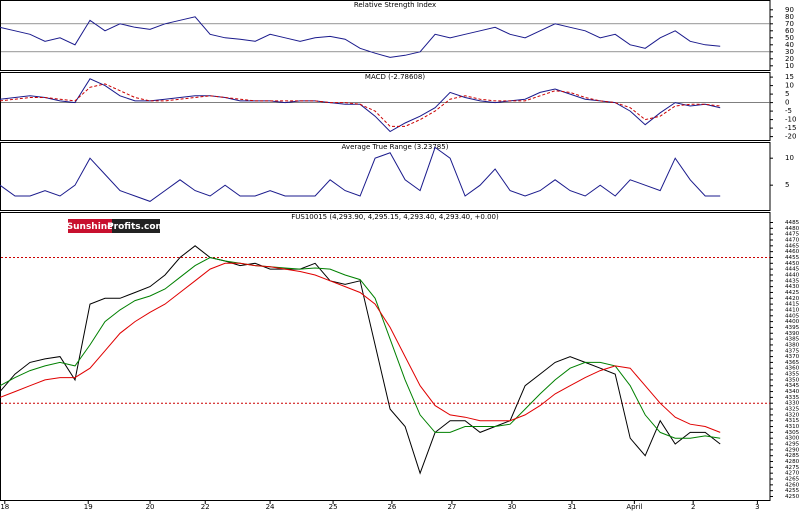 This screenshot has width=800, height=512. What do you see at coordinates (792, 380) in the screenshot?
I see `y-tick-label: 4350` at bounding box center [792, 380].